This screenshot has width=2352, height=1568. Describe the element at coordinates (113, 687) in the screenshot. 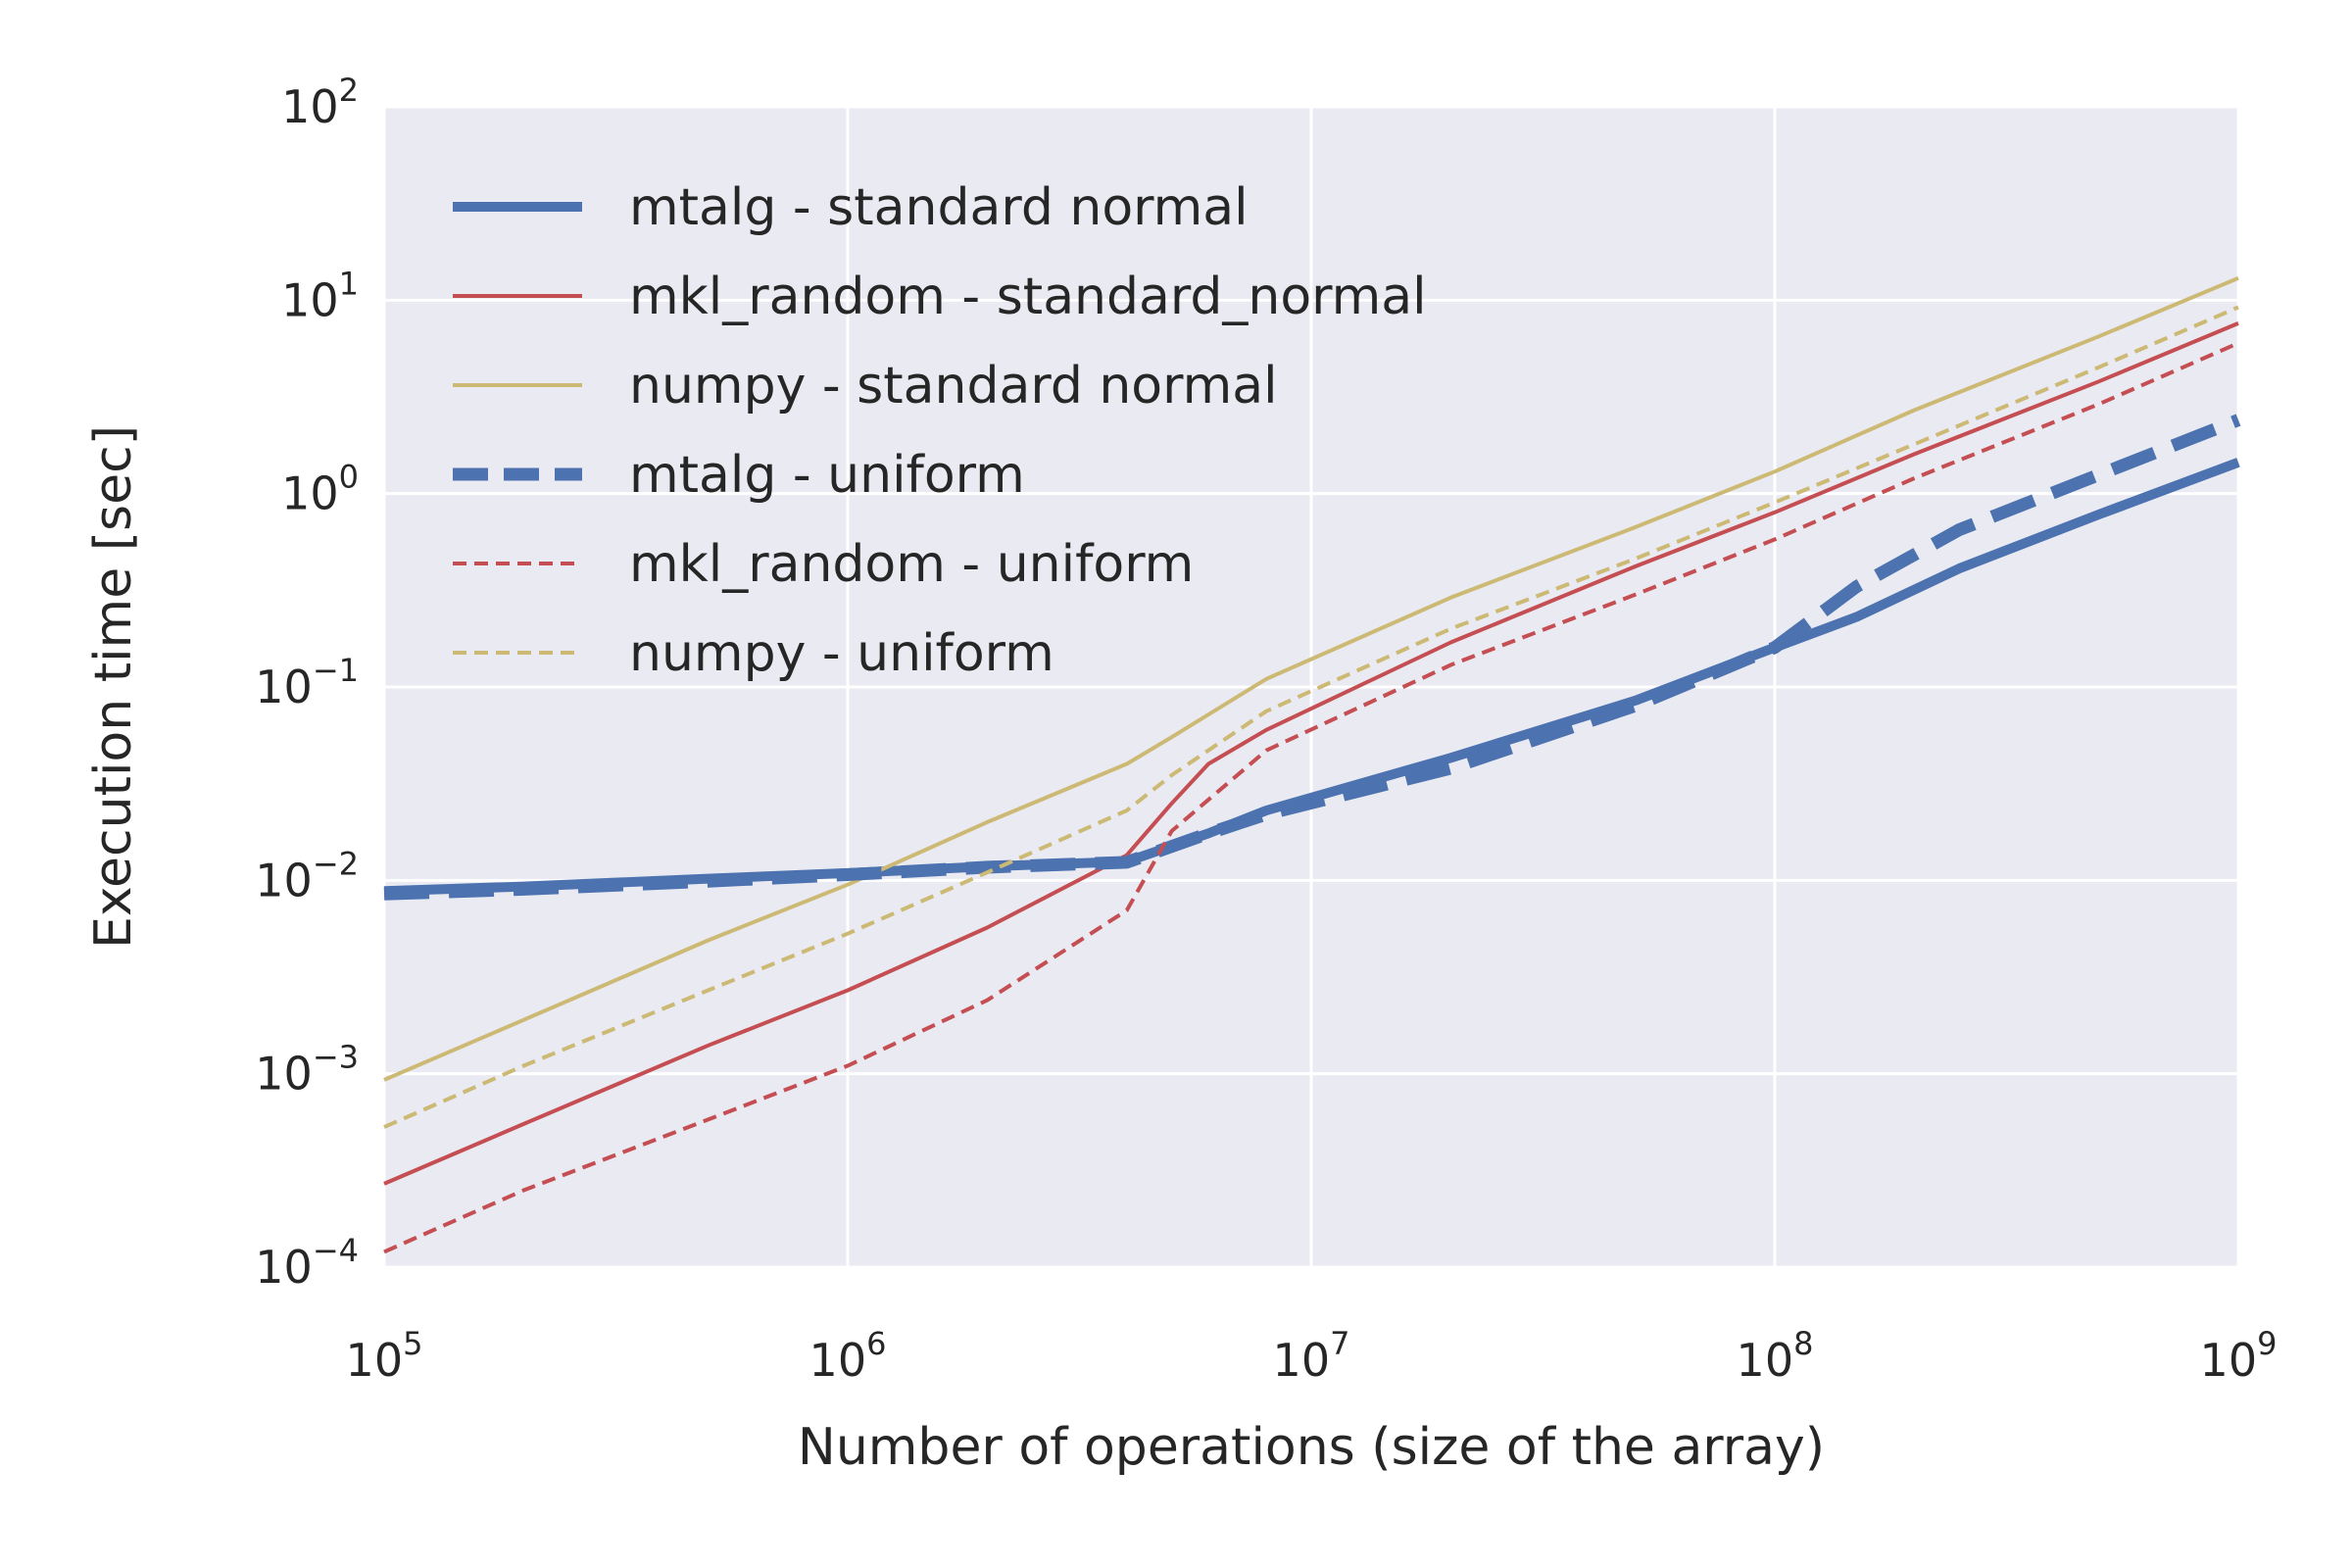

I see `y-axis-label: Execution time [sec]` at that location.